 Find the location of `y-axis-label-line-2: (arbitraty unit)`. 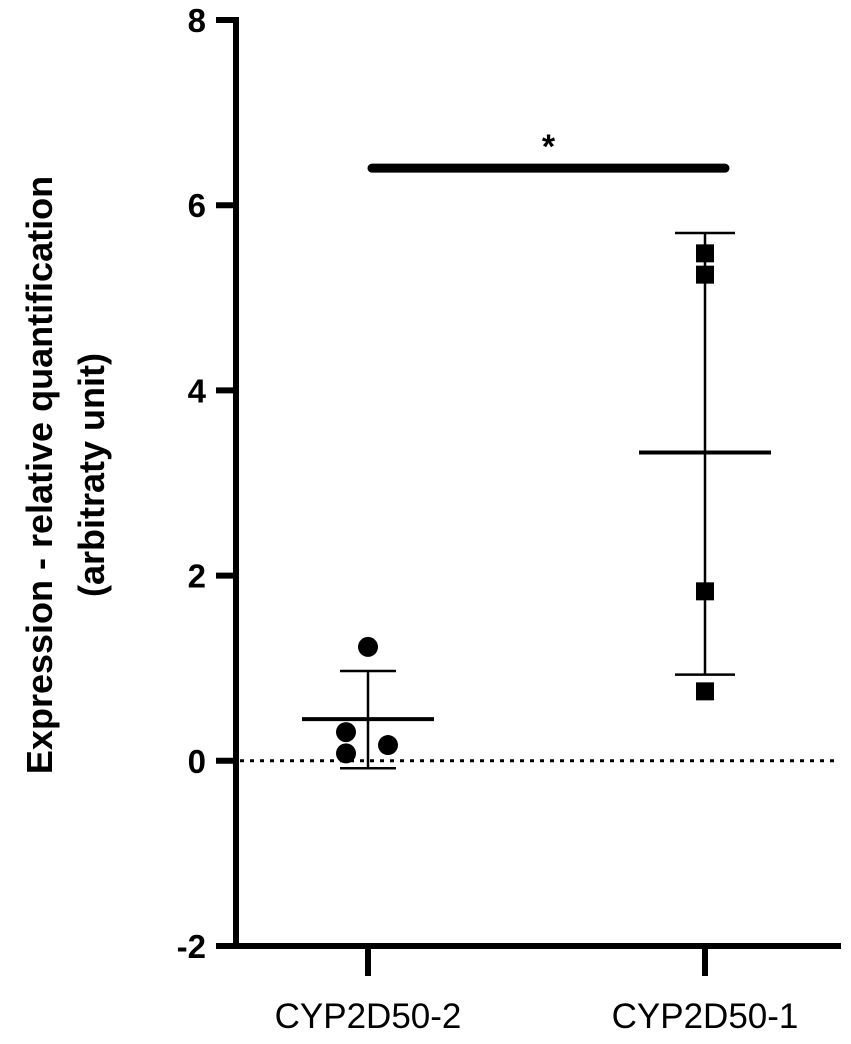

y-axis-label-line-2: (arbitraty unit) is located at coordinates (91, 475).